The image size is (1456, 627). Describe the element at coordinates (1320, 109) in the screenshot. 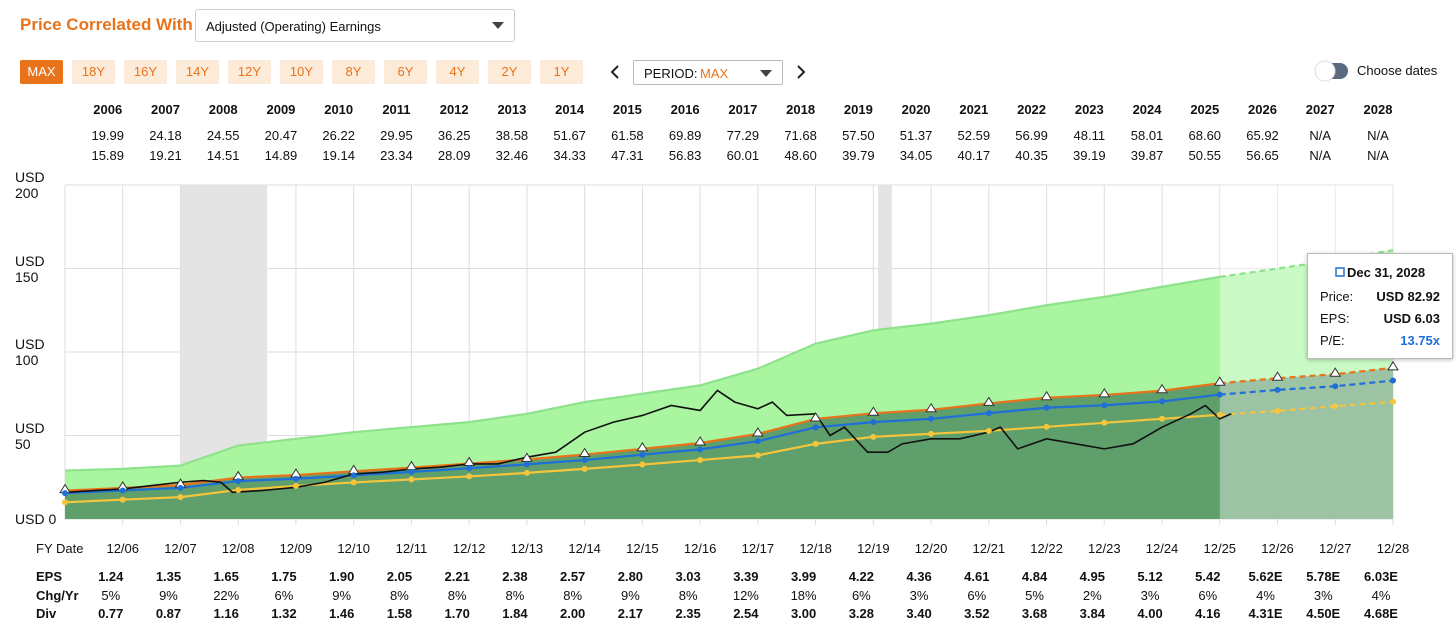

I see `year-header: 2027` at that location.